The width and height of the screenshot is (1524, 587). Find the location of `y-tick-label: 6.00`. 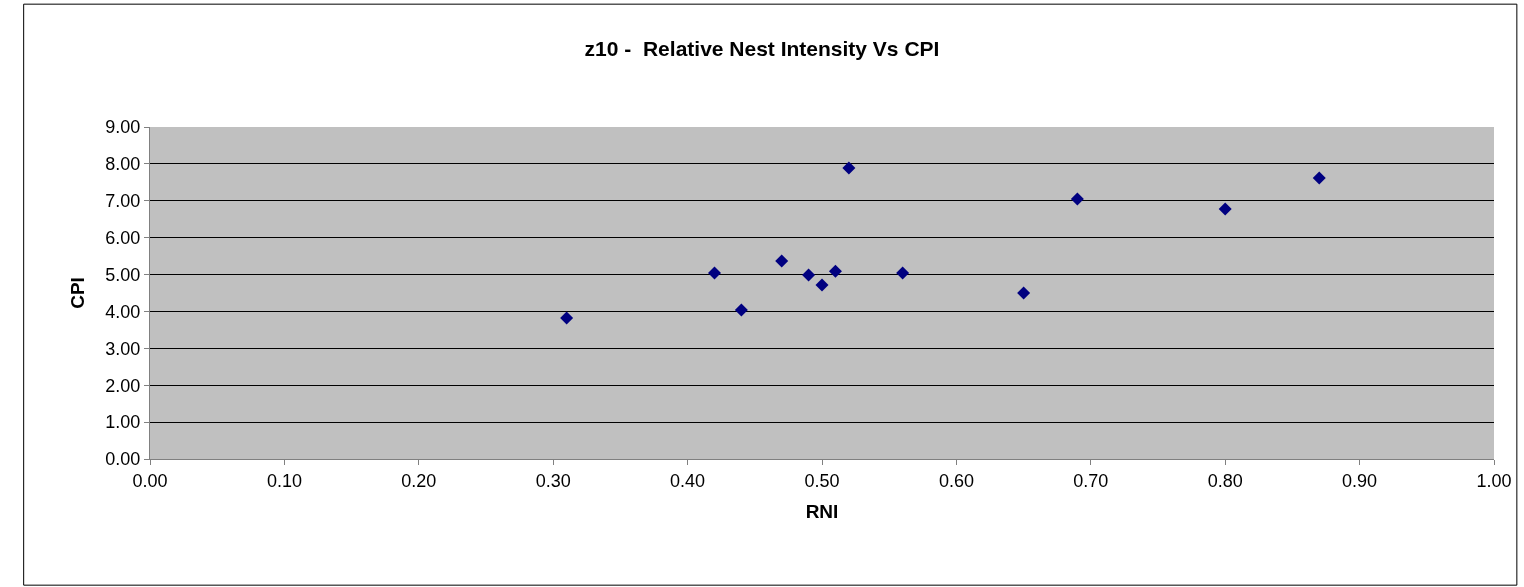

y-tick-label: 6.00 is located at coordinates (123, 237).